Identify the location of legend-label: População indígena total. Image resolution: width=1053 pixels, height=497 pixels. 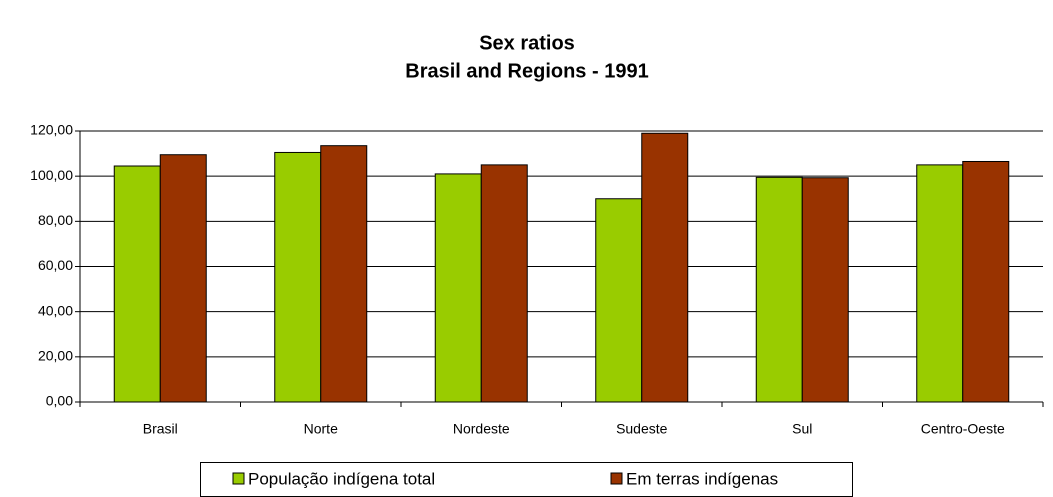
(341, 478).